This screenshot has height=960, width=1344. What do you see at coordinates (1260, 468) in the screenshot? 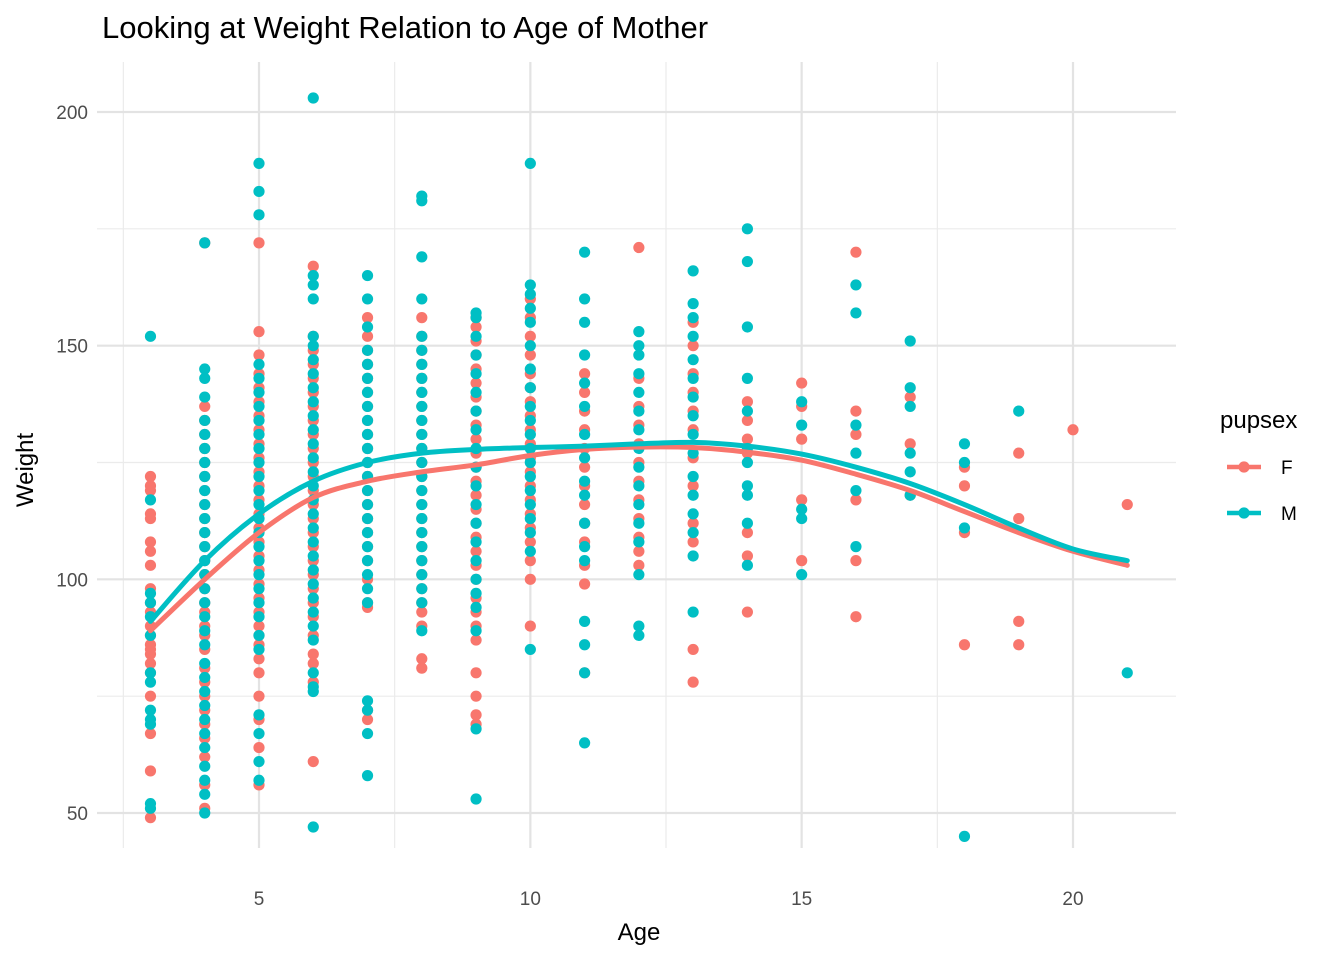
I see `legend-item-f: F` at bounding box center [1260, 468].